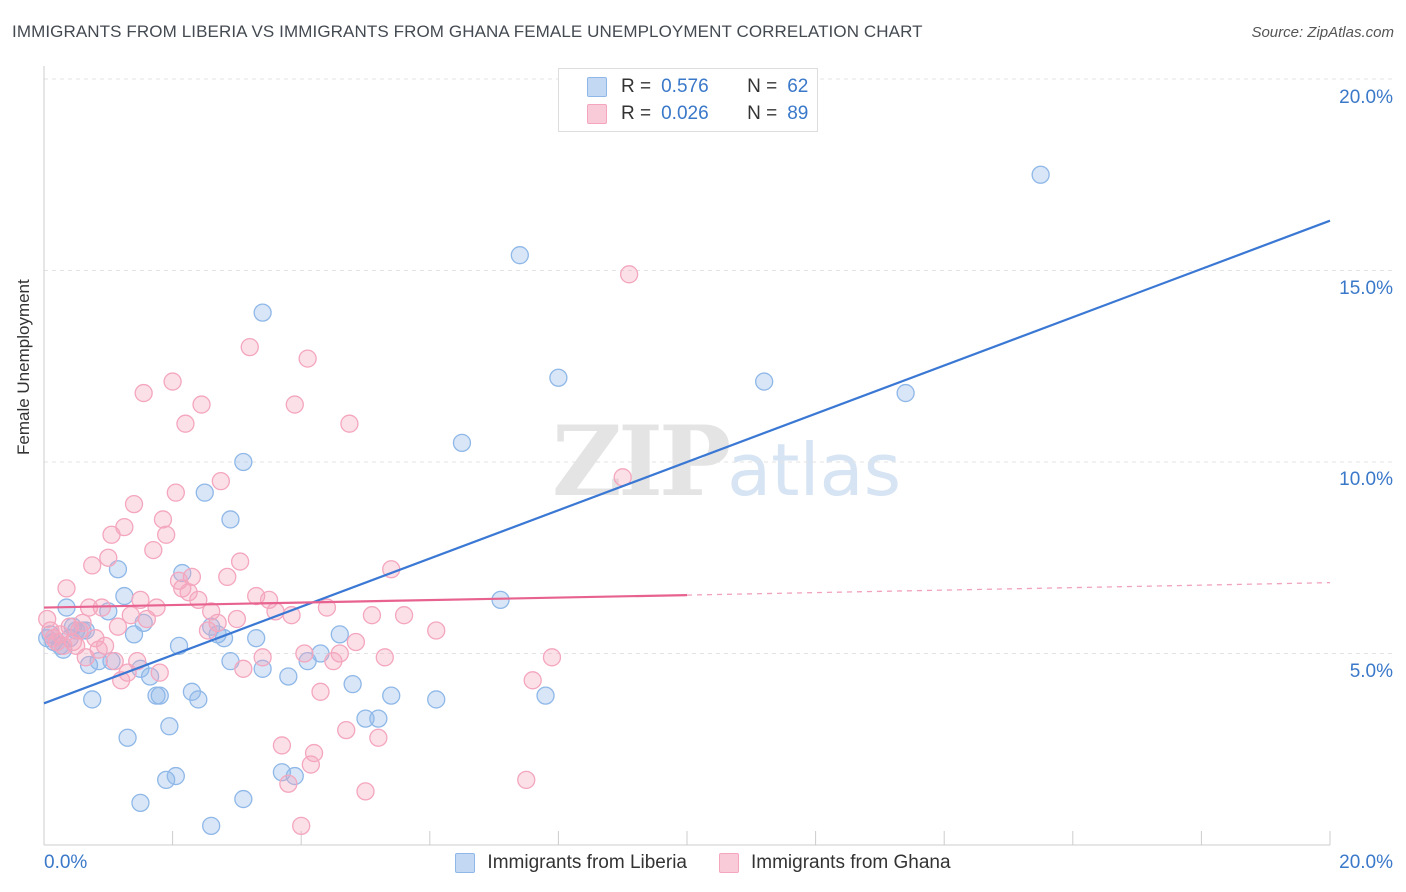 This screenshot has width=1406, height=892. I want to click on x-tick-left: 0.0%, so click(66, 862).